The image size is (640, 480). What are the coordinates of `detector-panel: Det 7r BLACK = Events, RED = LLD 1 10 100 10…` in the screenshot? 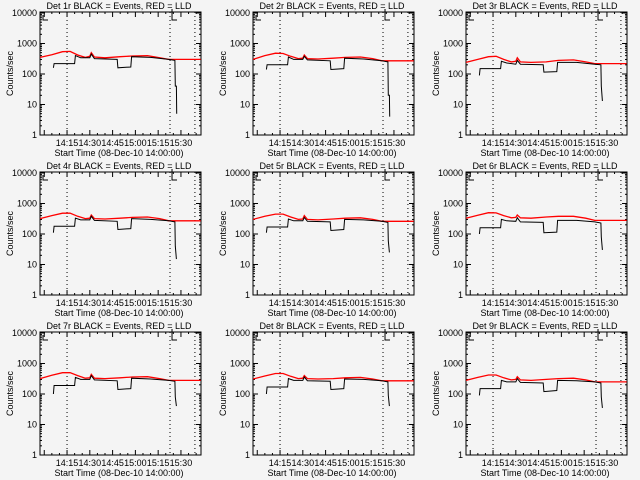 It's located at (103, 399).